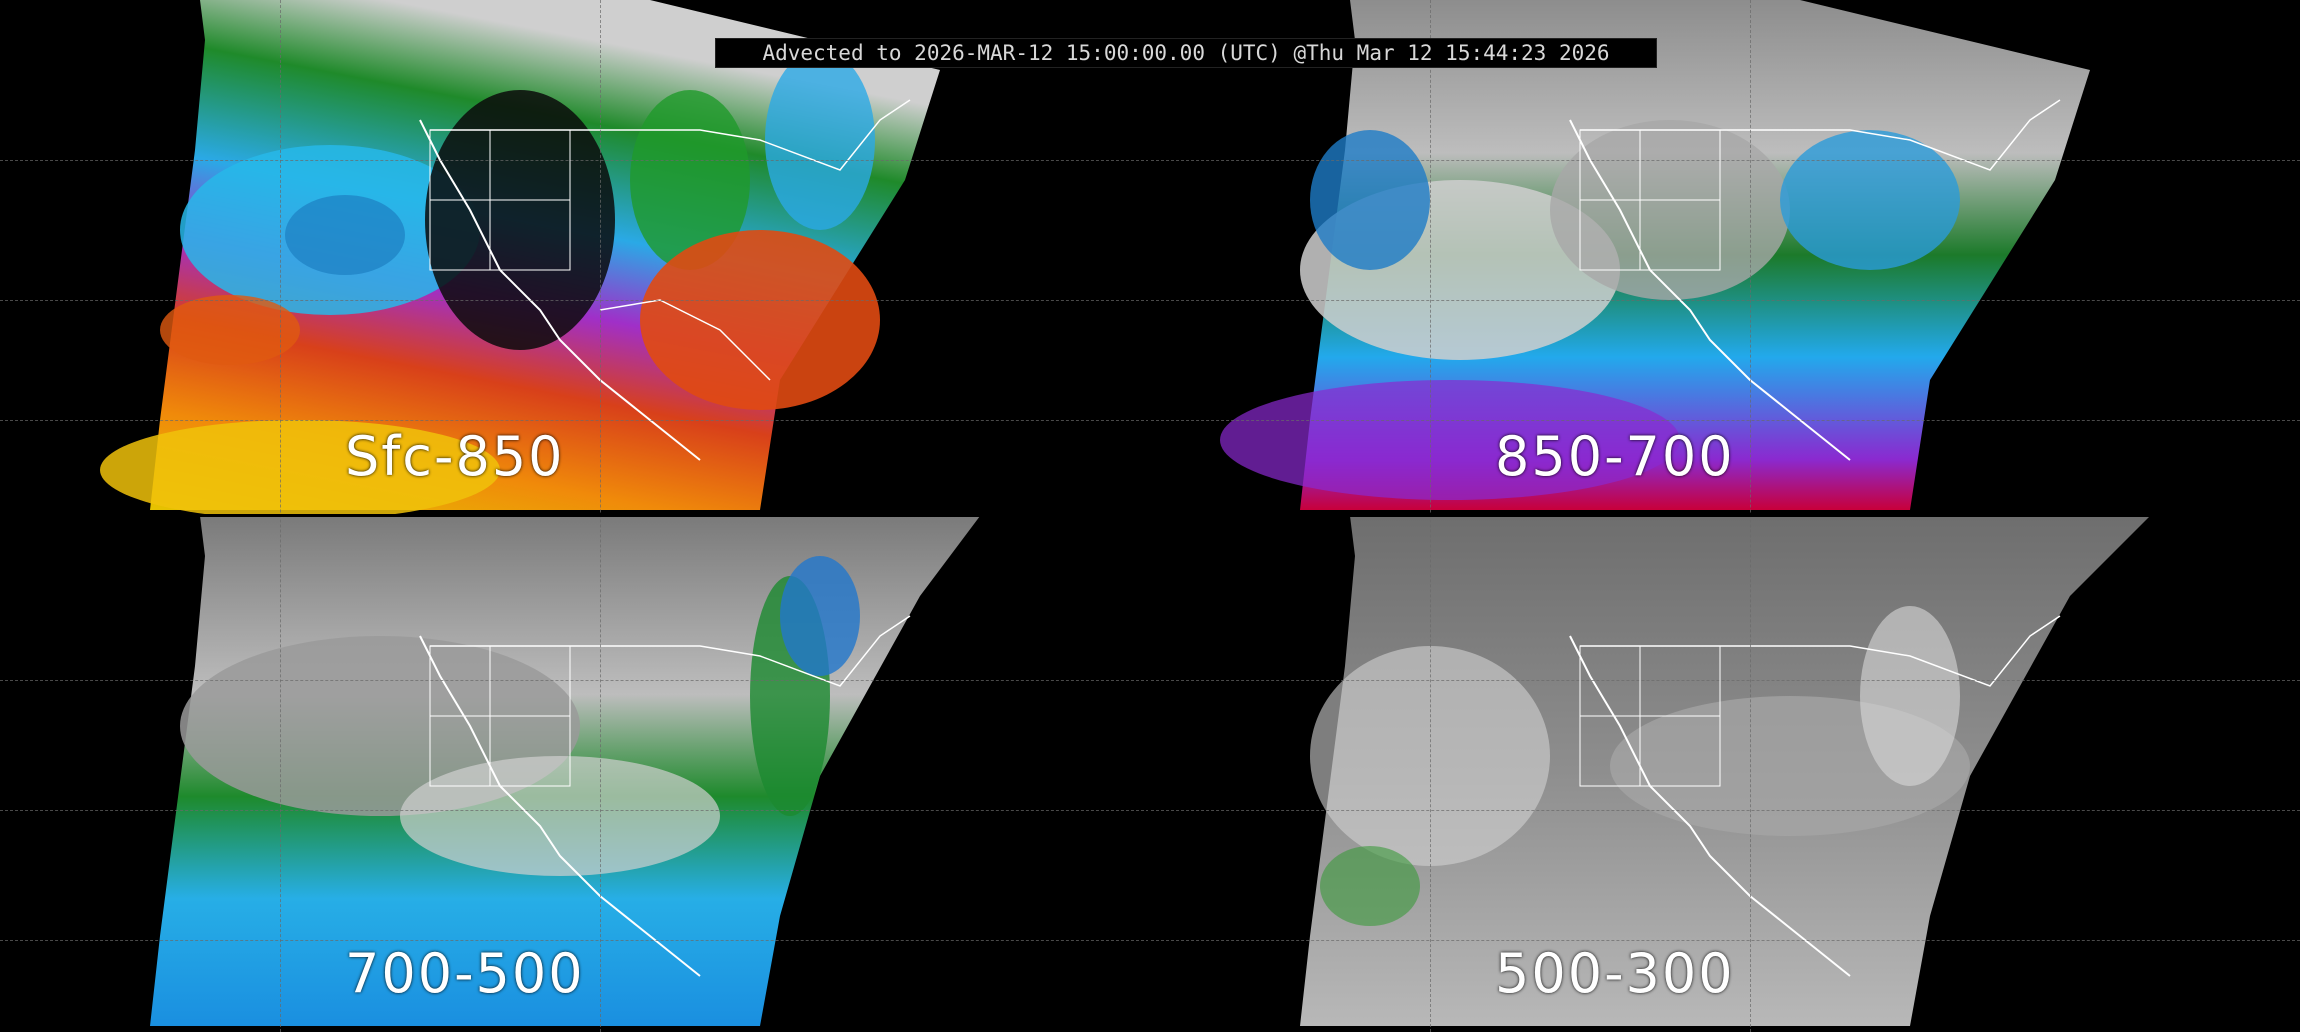 This screenshot has height=1032, width=2300. What do you see at coordinates (1615, 973) in the screenshot?
I see `panel-label-500-300: 500-300` at bounding box center [1615, 973].